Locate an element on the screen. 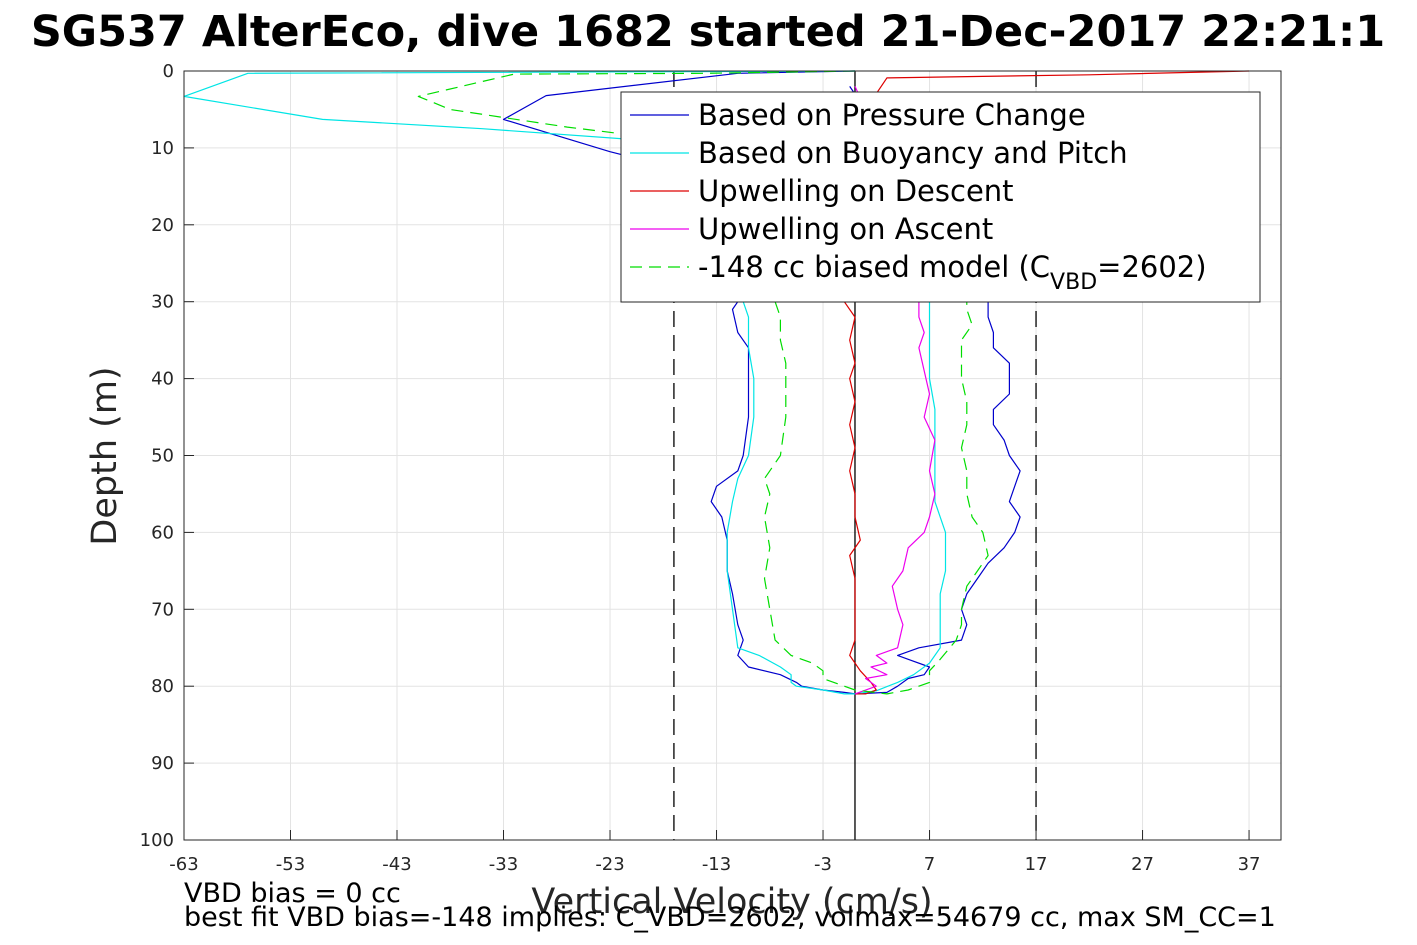 This screenshot has height=945, width=1417. x-tick-label: -43 is located at coordinates (396, 864).